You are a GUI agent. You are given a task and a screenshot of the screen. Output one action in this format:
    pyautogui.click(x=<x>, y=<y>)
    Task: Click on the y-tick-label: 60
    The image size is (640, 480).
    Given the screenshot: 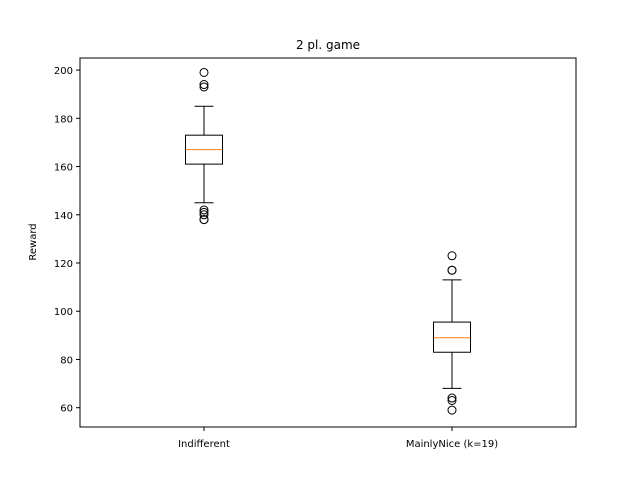 What is the action you would take?
    pyautogui.click(x=66, y=409)
    